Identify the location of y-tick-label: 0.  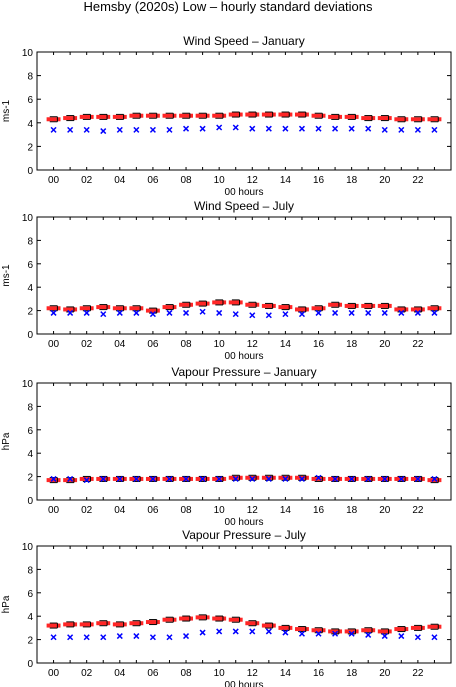
(30, 664).